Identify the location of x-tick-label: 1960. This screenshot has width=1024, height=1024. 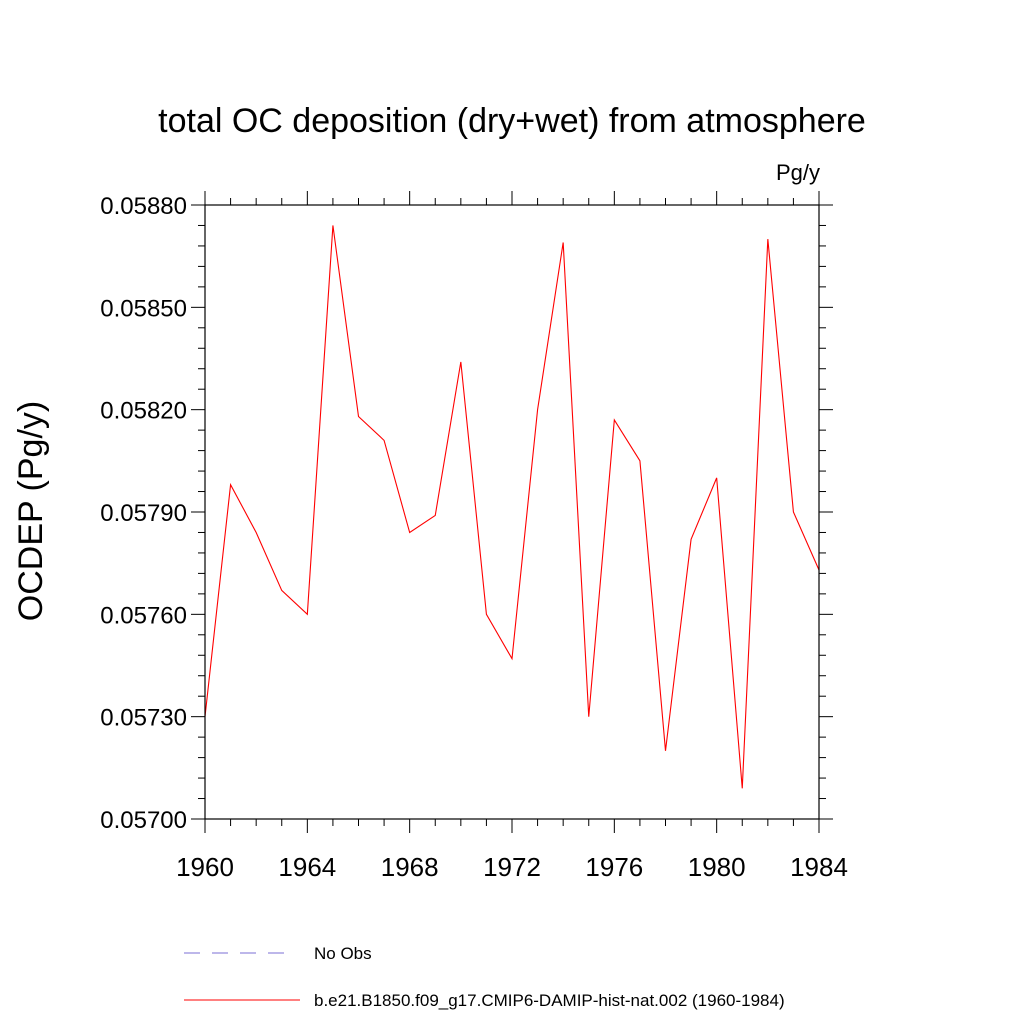
(205, 867).